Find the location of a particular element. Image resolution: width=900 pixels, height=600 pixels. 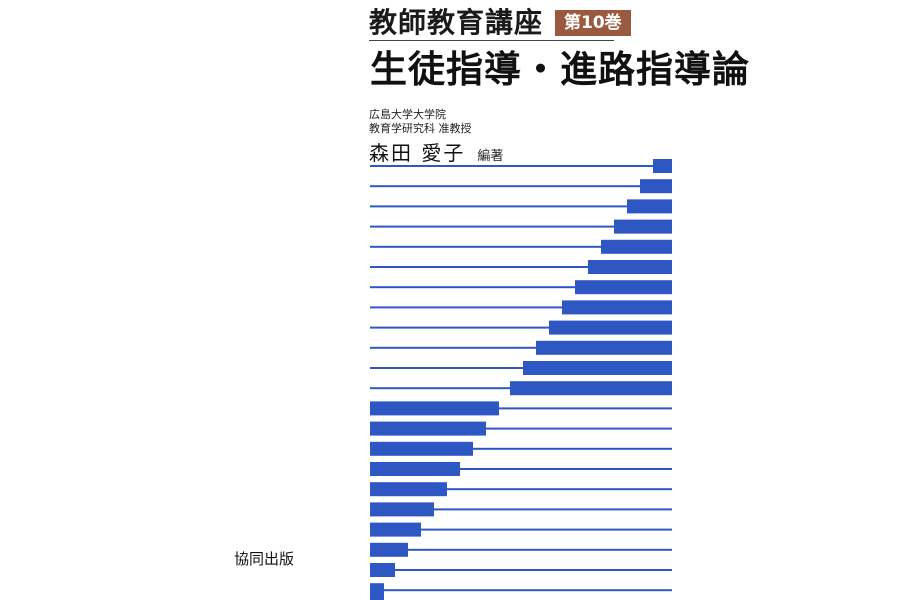

publisher-name: 協同出版 is located at coordinates (264, 559).